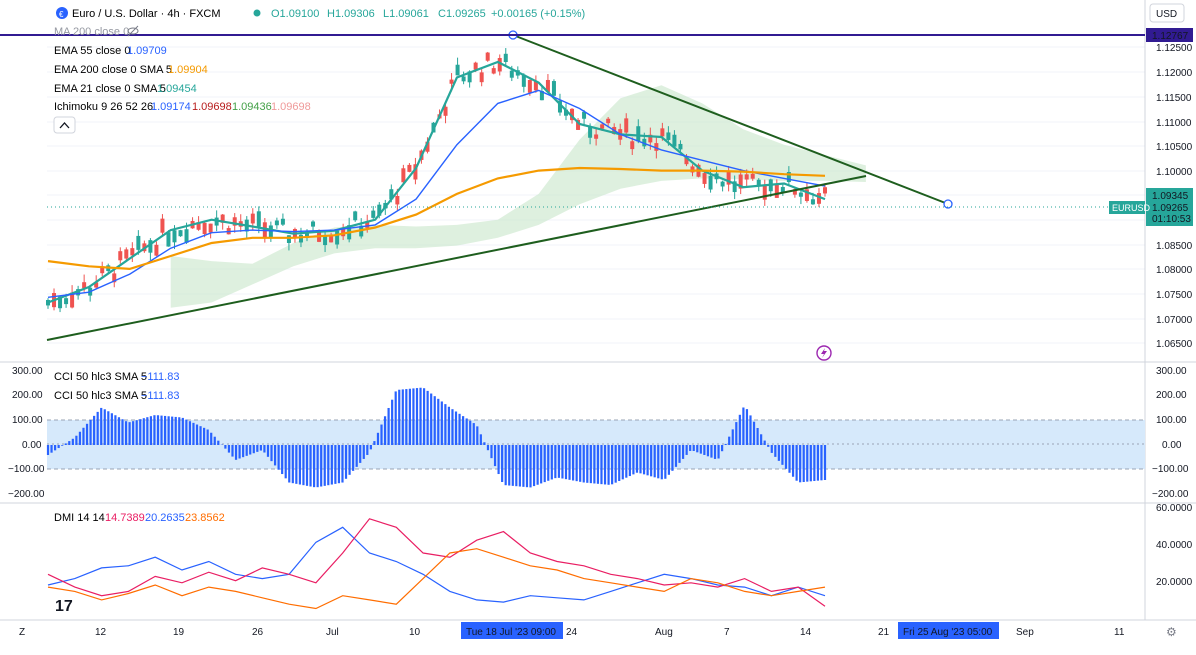 This screenshot has height=655, width=1196. I want to click on symbol-tag-text: EURUSD, so click(1131, 208).